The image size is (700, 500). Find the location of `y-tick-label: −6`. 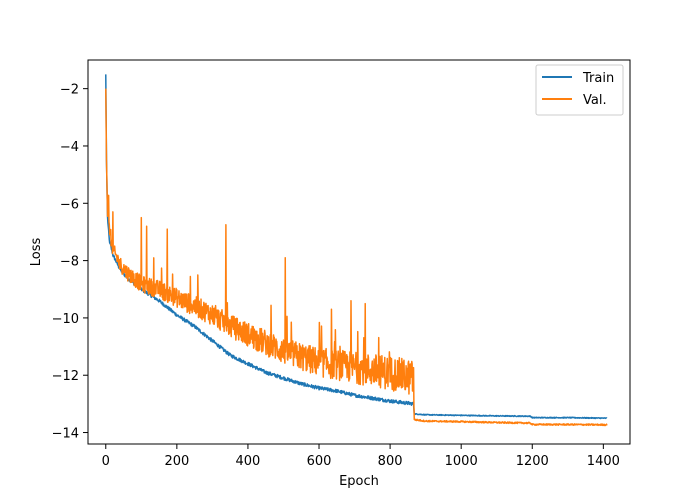

y-tick-label: −6 is located at coordinates (69, 204).